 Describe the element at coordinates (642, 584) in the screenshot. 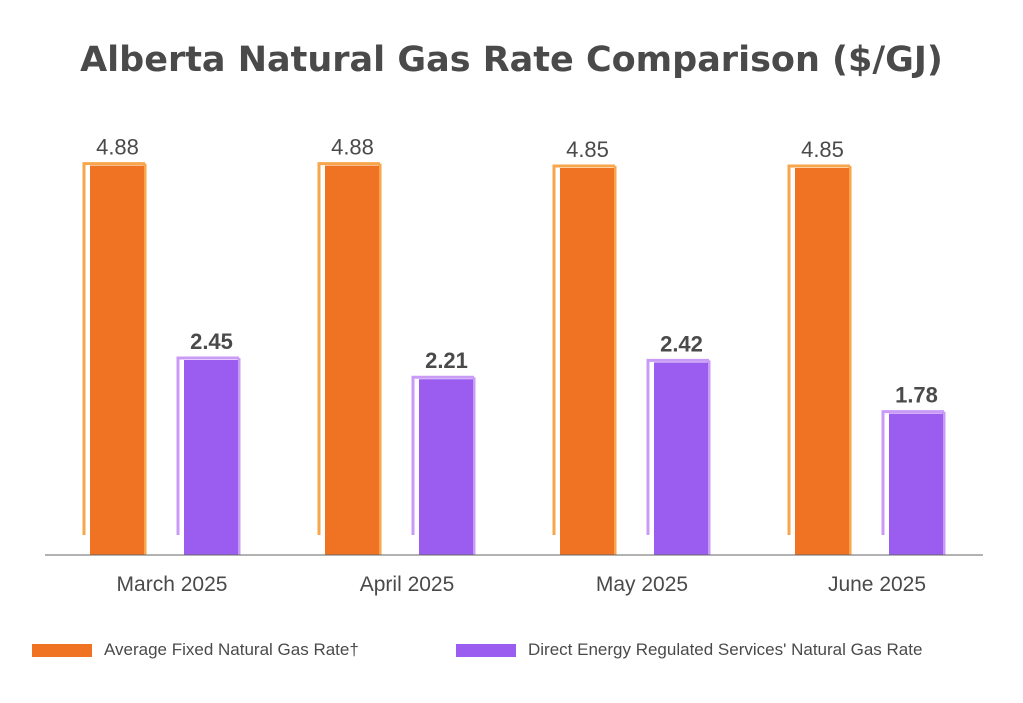

I see `category-label-3: May 2025` at that location.